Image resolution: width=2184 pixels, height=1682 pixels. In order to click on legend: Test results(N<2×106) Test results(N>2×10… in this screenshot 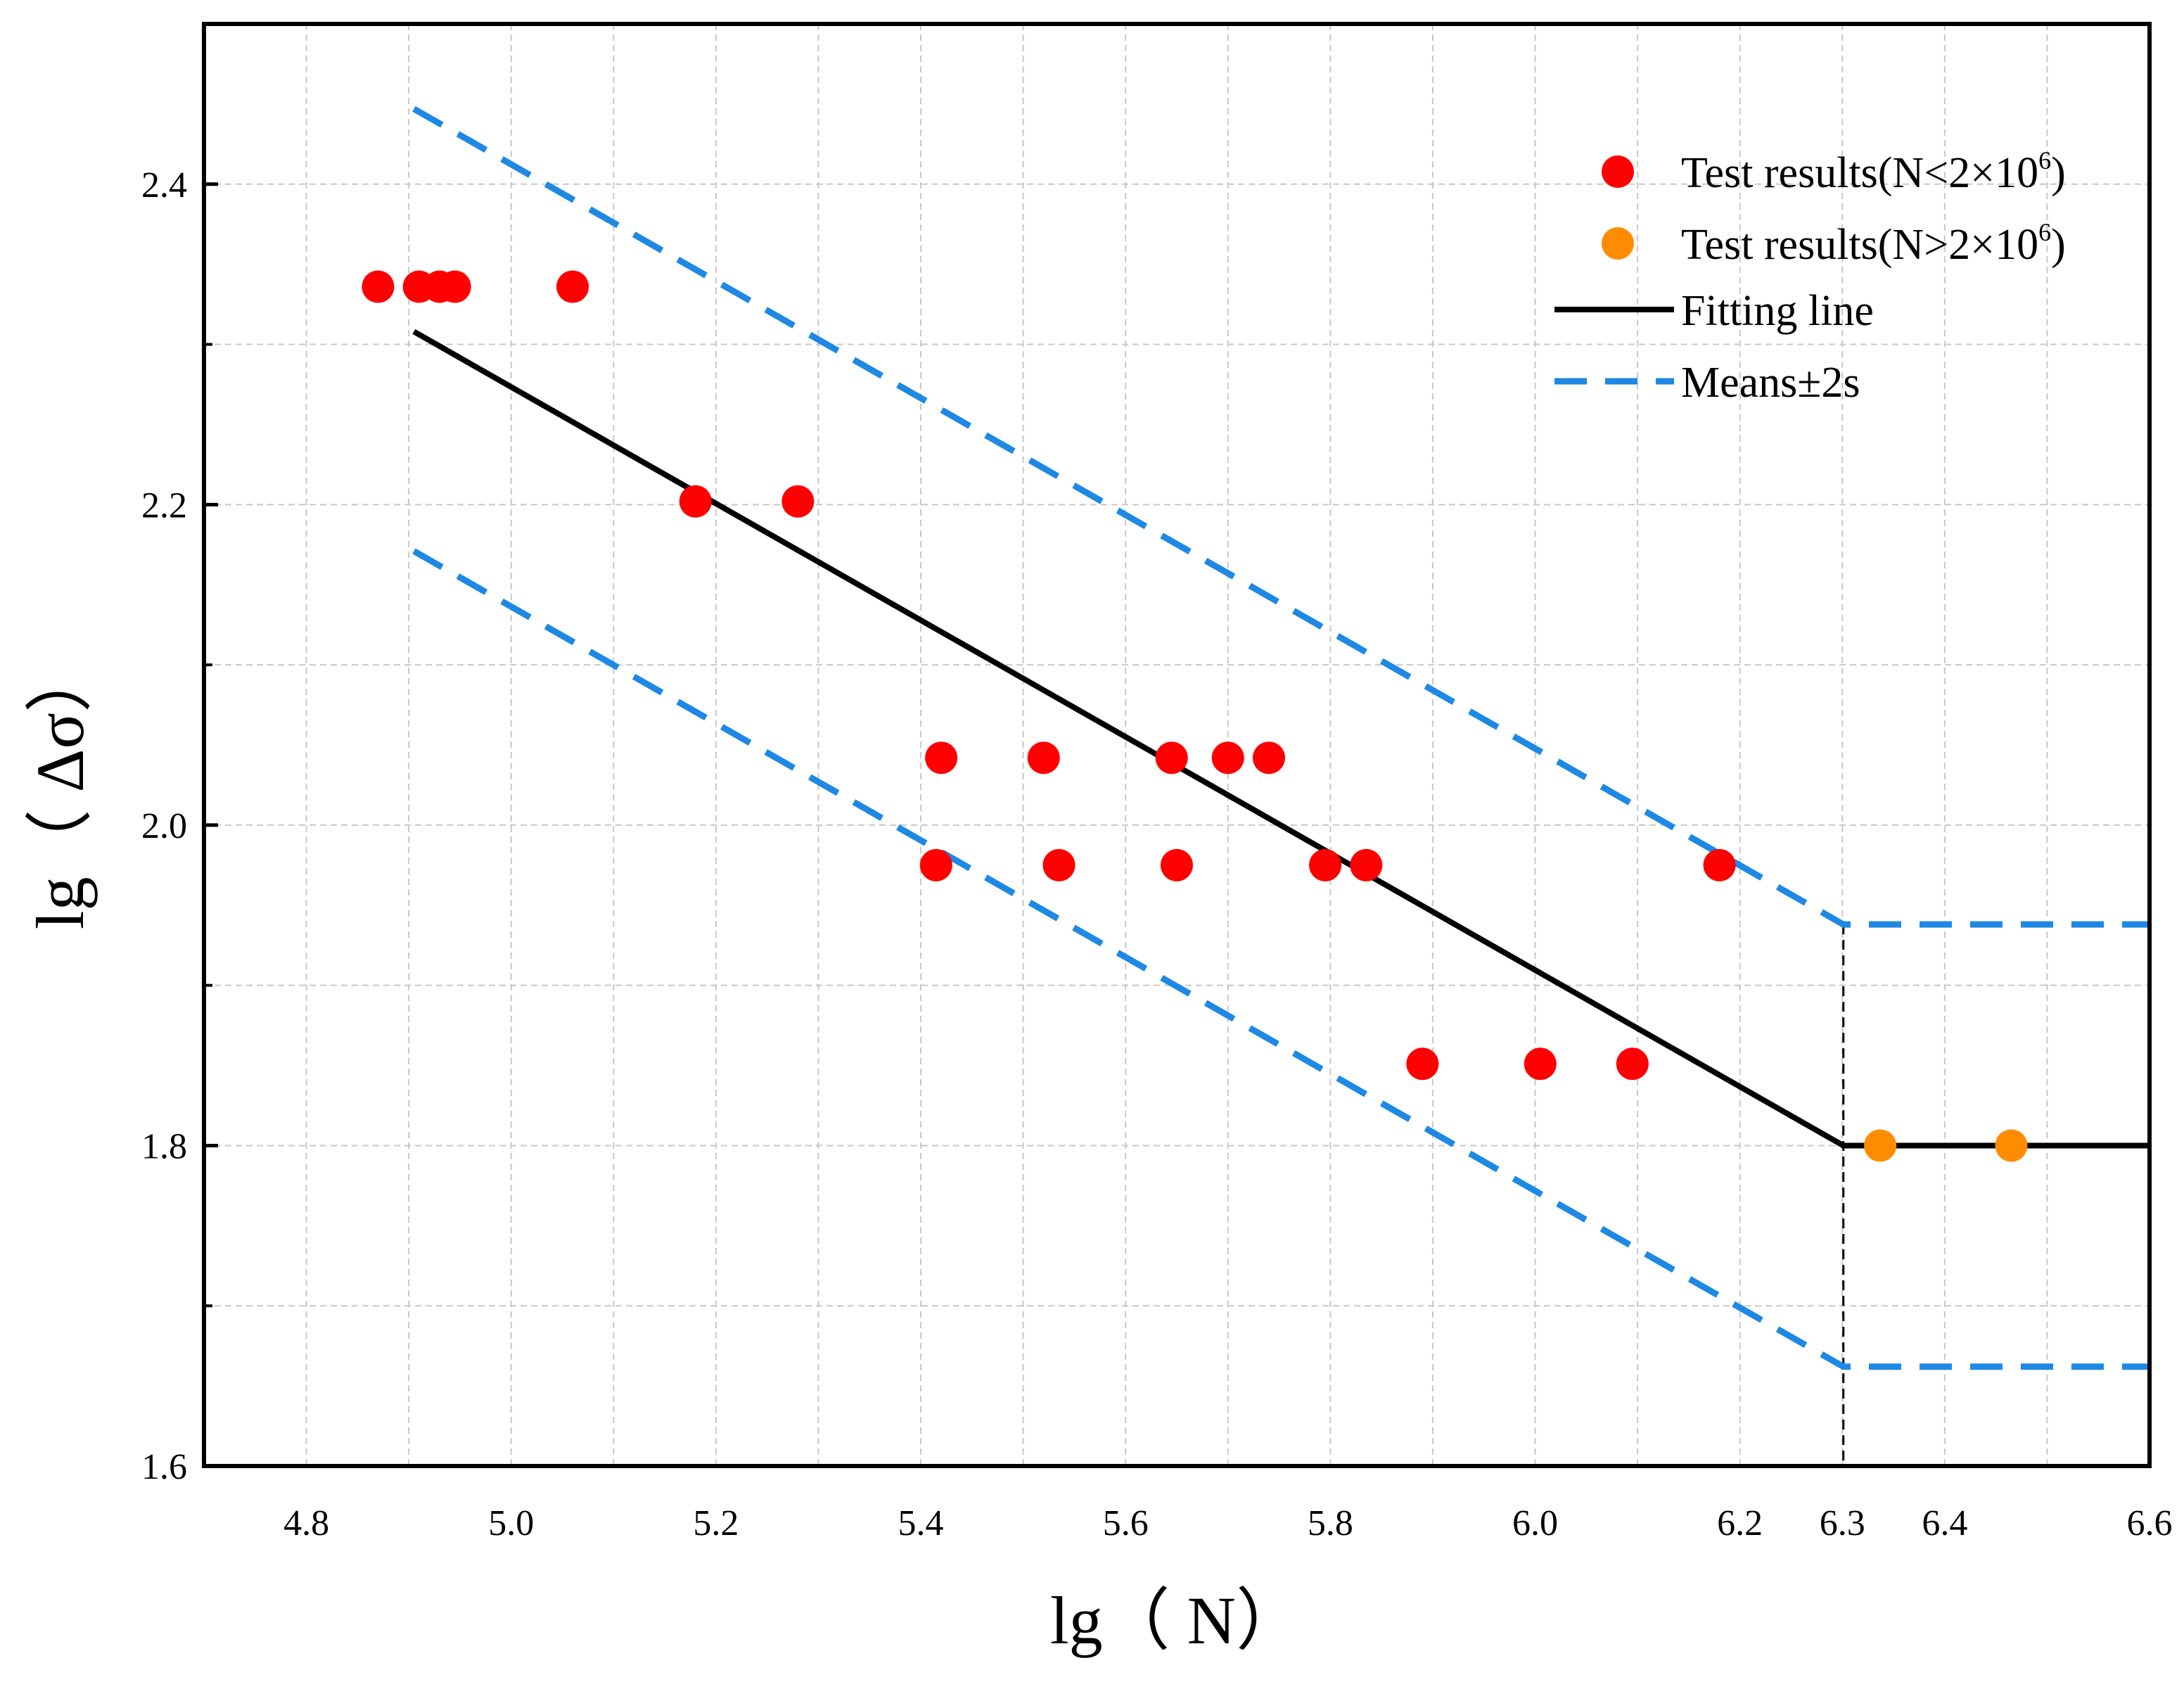, I will do `click(1810, 276)`.